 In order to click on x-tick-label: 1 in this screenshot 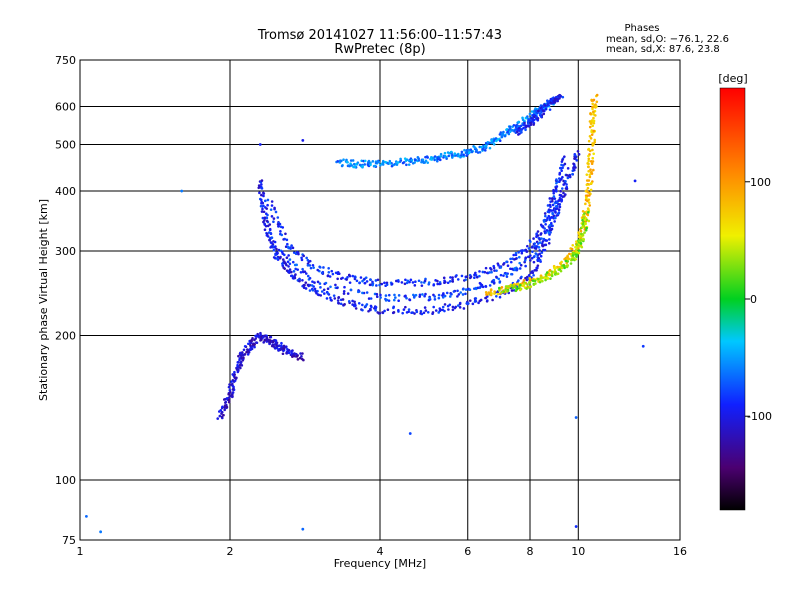, I will do `click(80, 551)`.